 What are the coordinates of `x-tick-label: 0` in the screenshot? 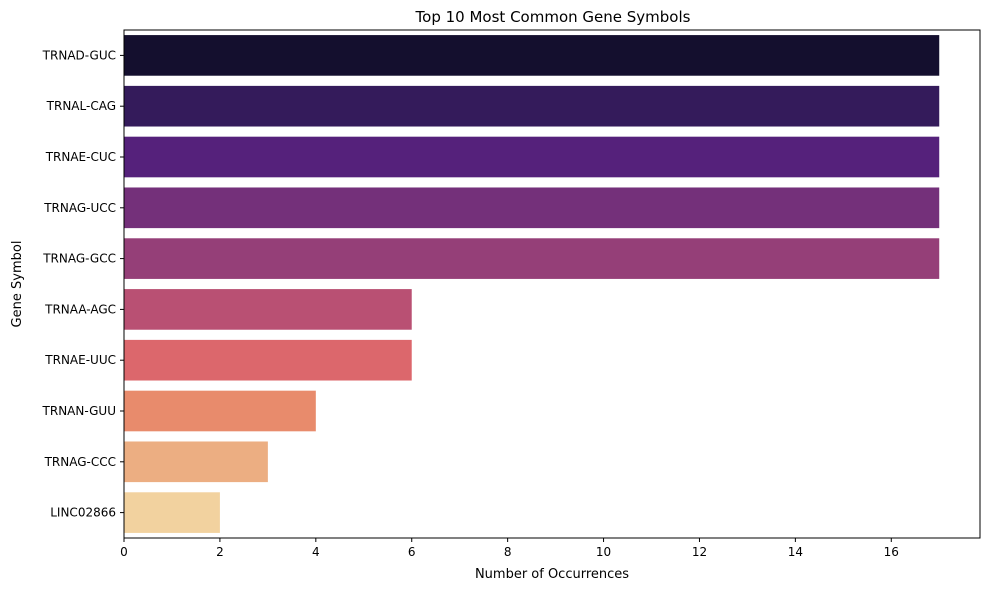 It's located at (124, 552).